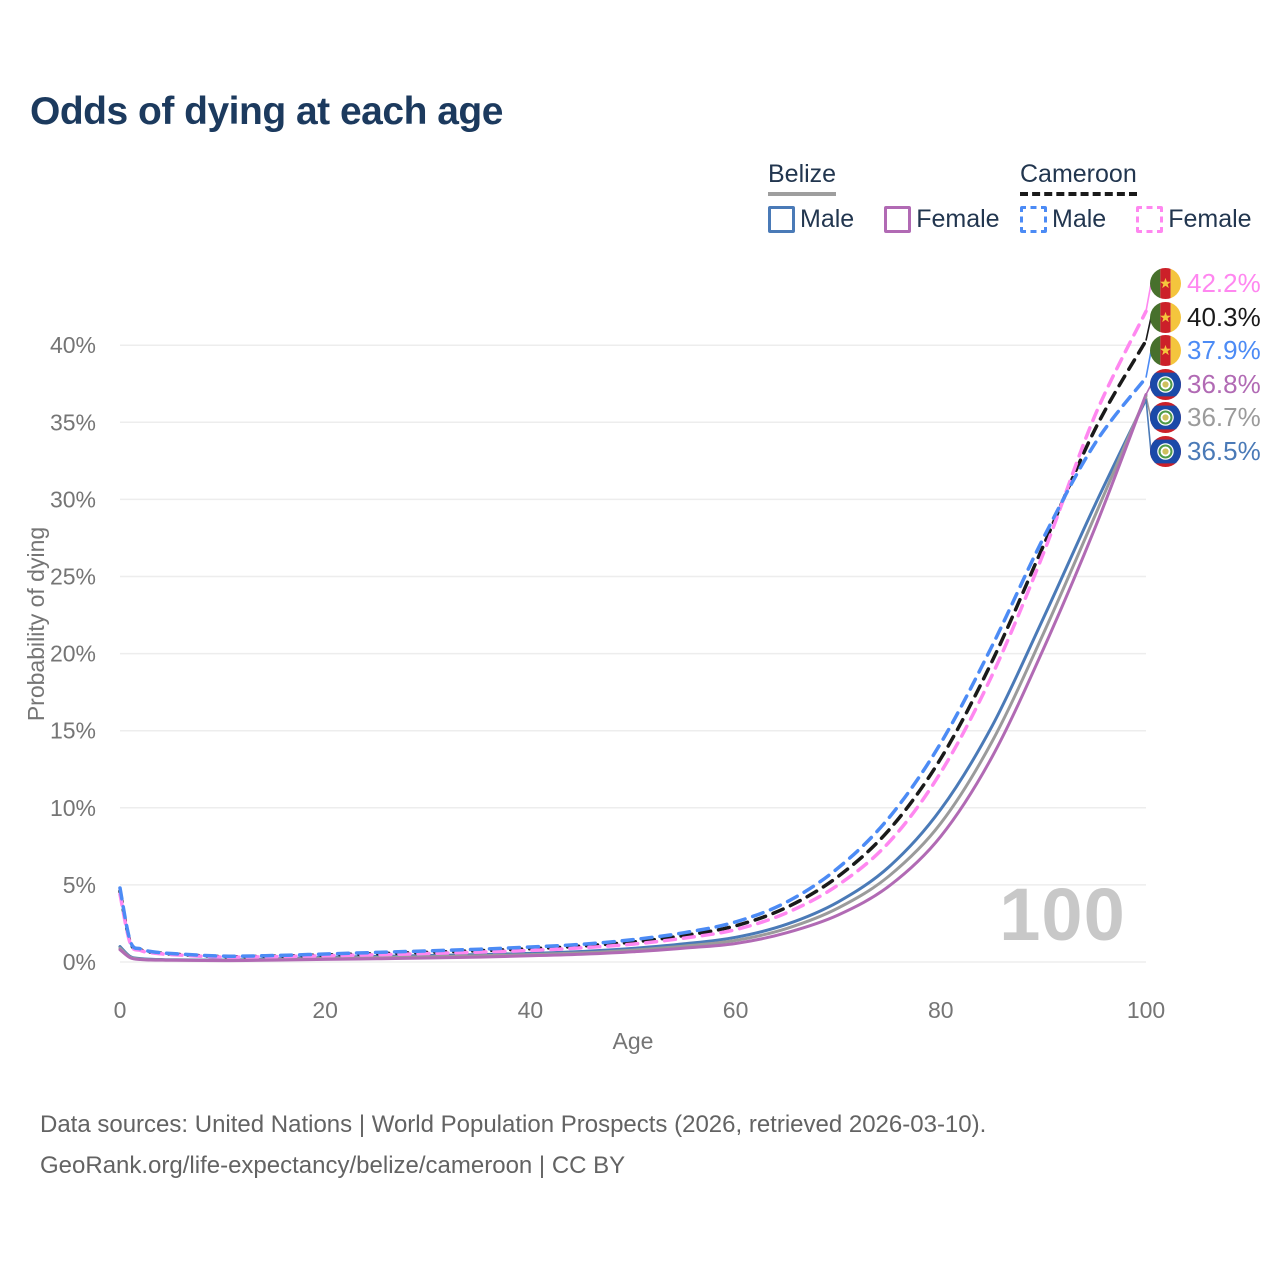 This screenshot has height=1280, width=1280. What do you see at coordinates (79, 885) in the screenshot?
I see `y-tick-label: 5%` at bounding box center [79, 885].